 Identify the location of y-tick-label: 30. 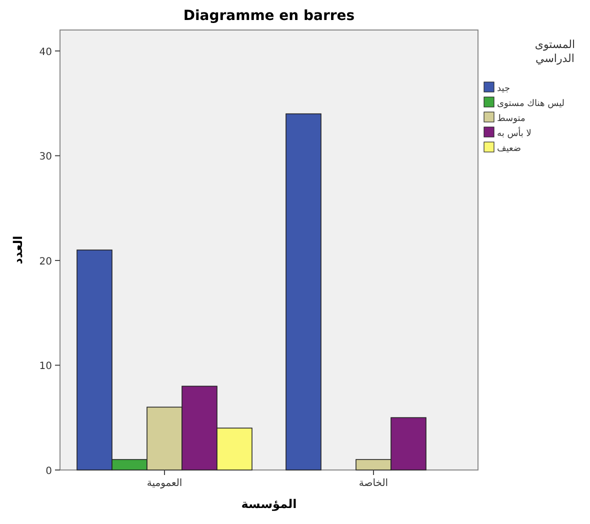
(45, 157).